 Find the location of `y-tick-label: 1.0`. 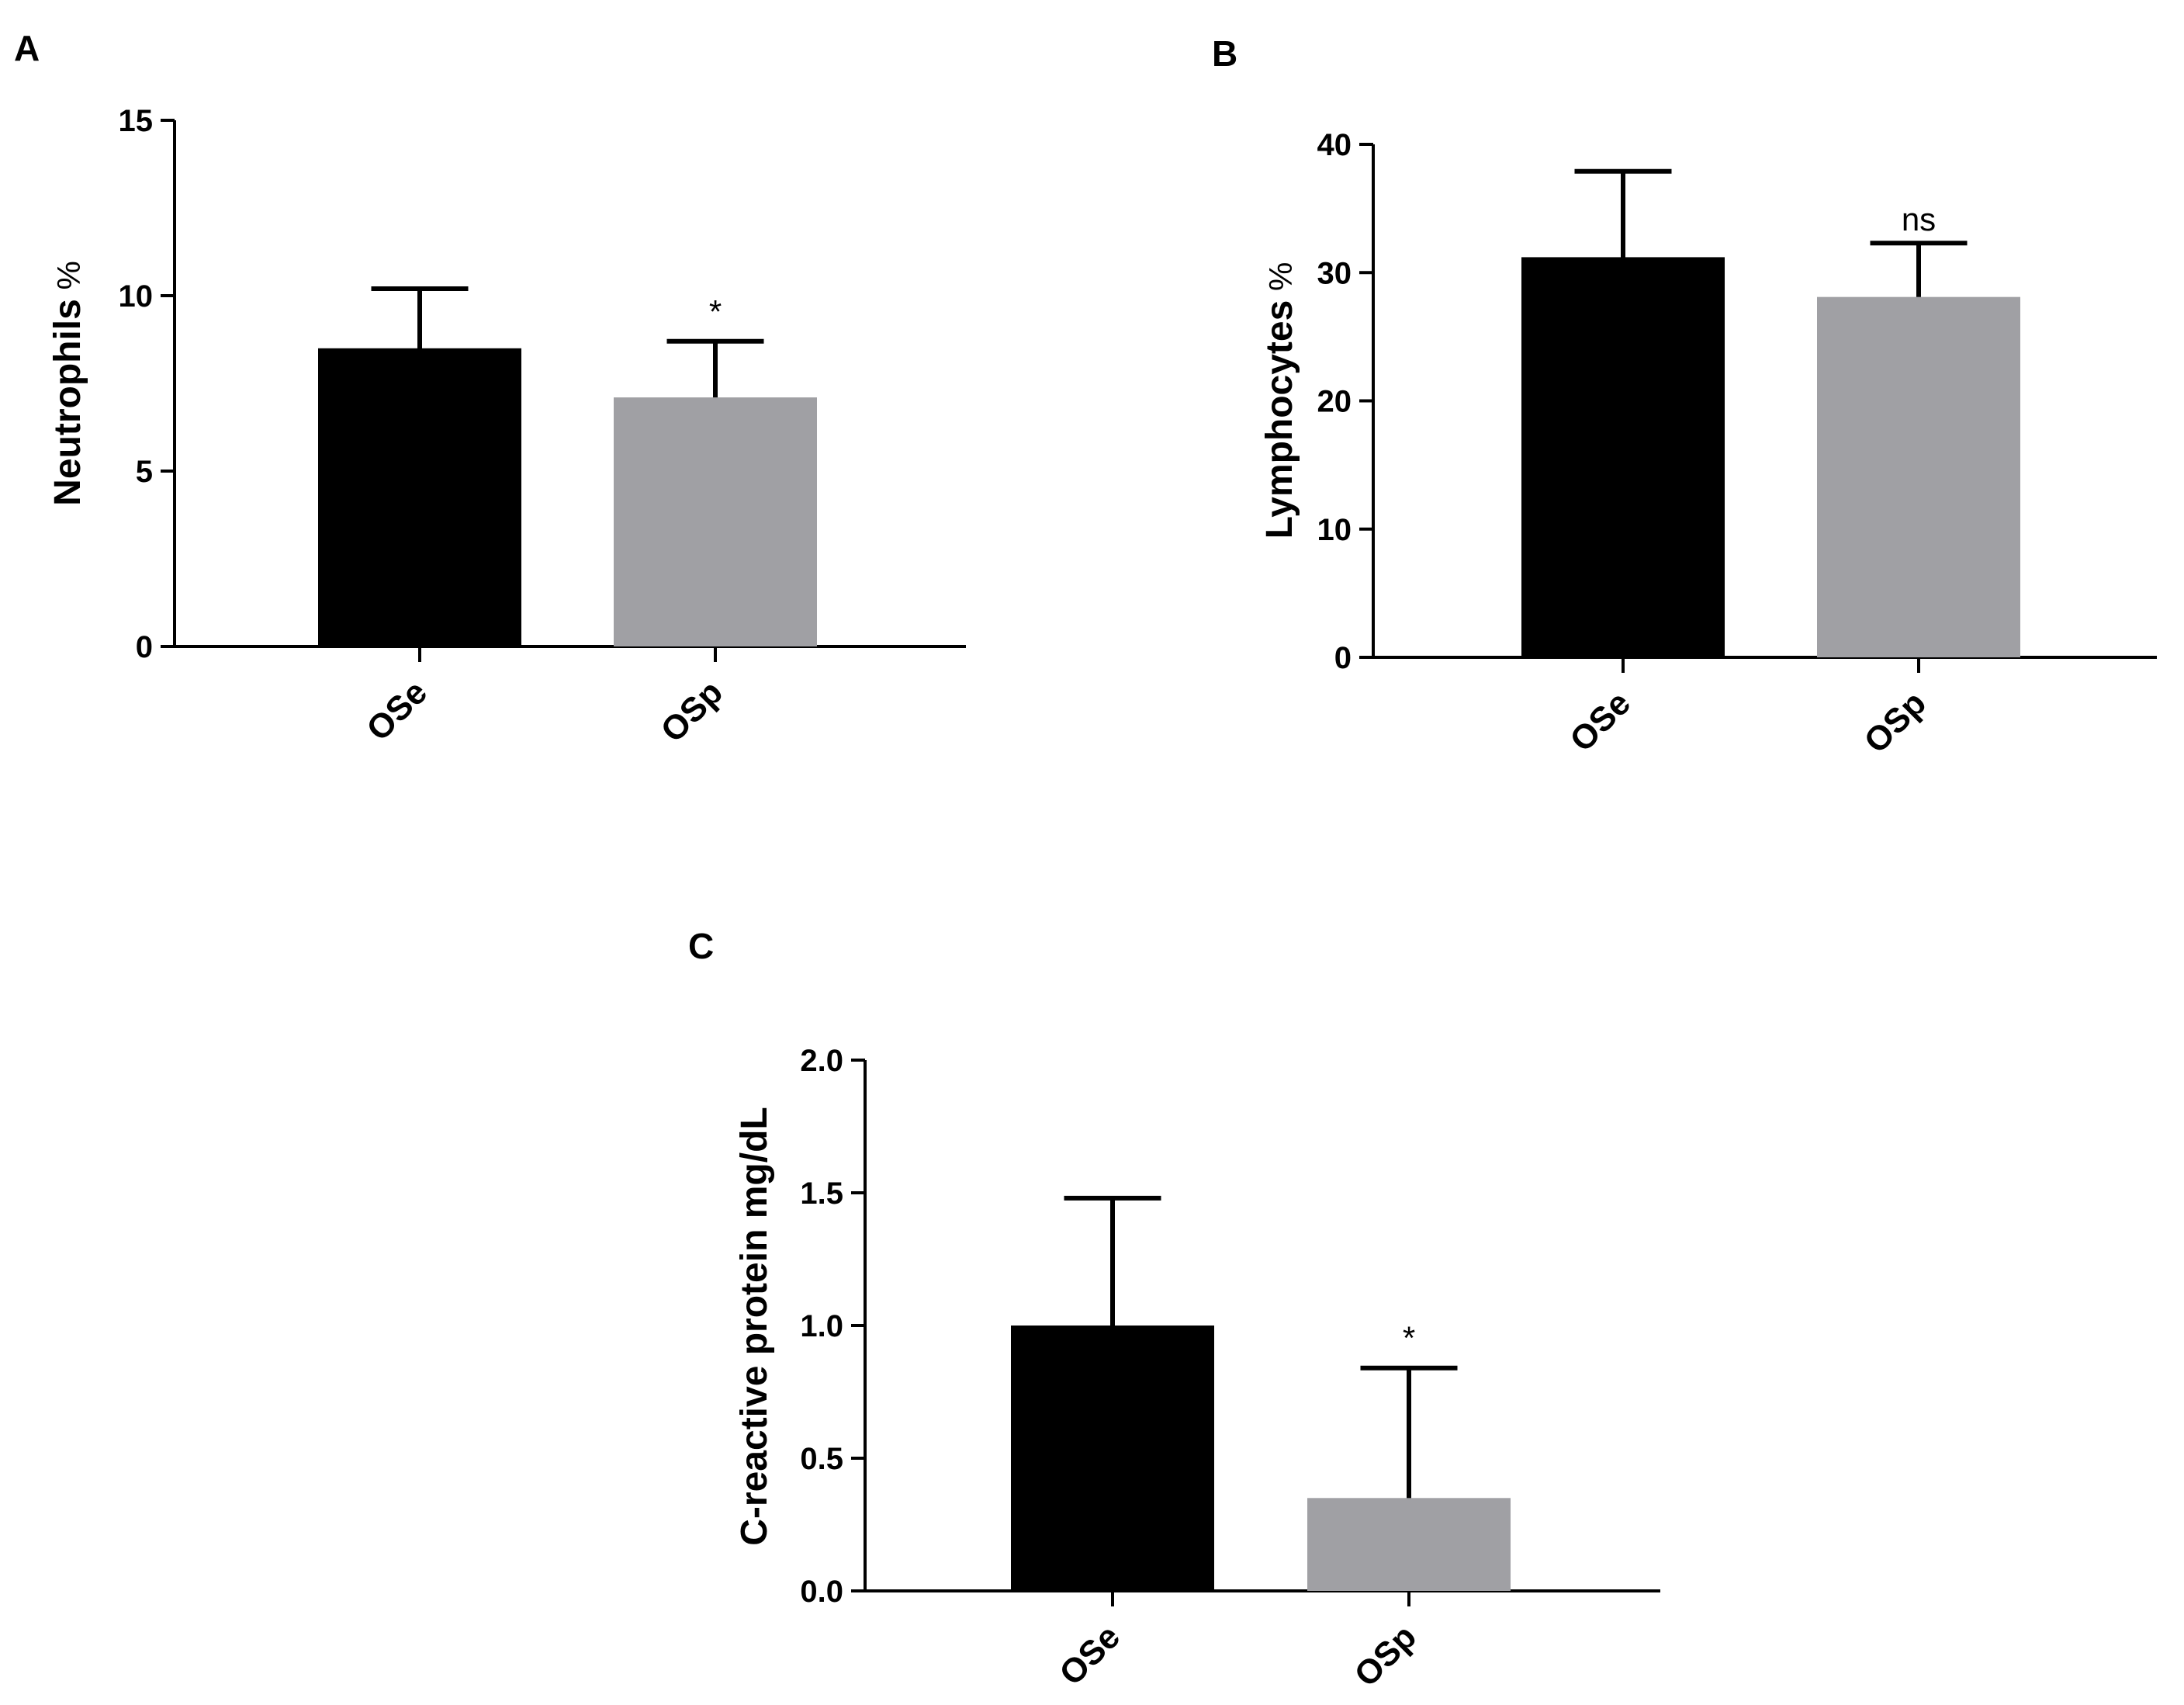

y-tick-label: 1.0 is located at coordinates (822, 1326).